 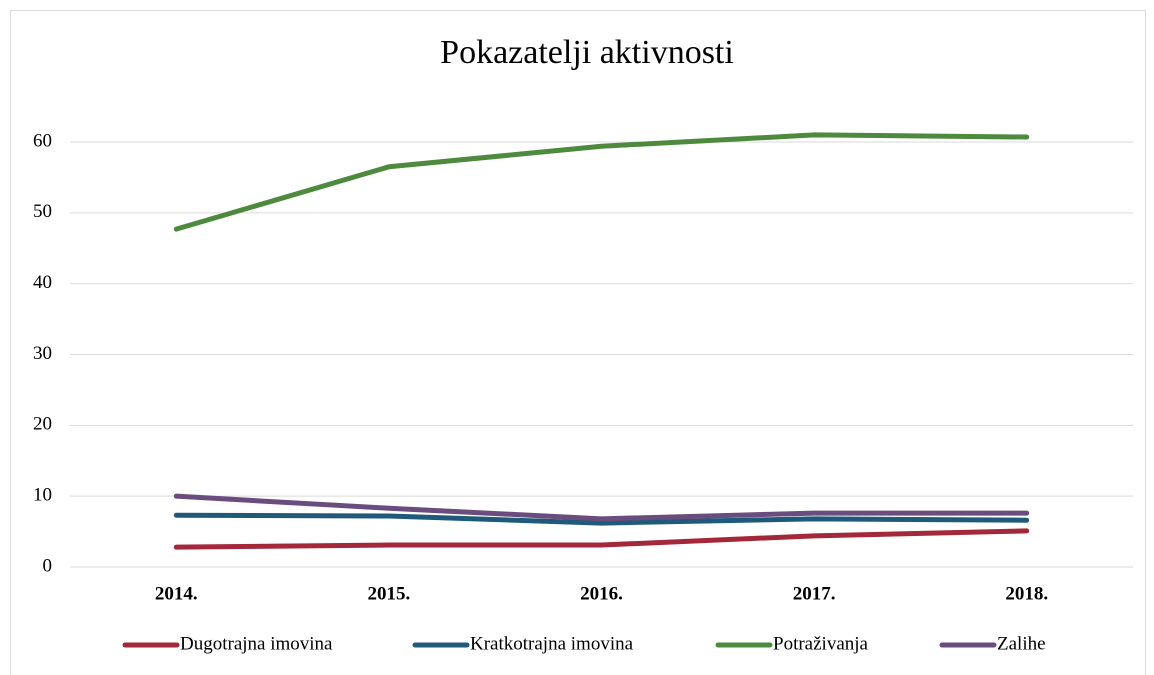 I want to click on y-tick-label: 20, so click(x=42, y=424).